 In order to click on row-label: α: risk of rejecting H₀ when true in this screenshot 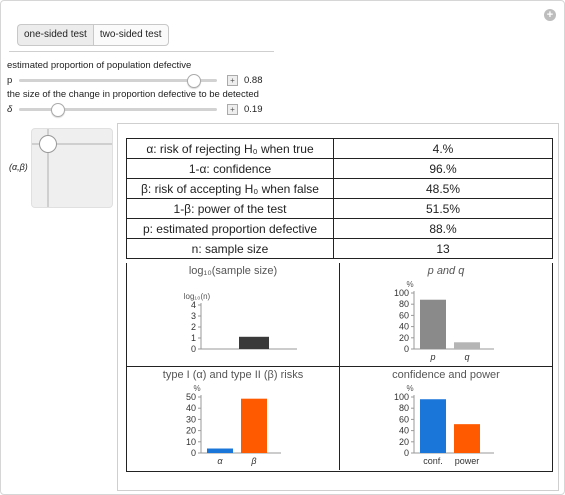, I will do `click(230, 148)`.